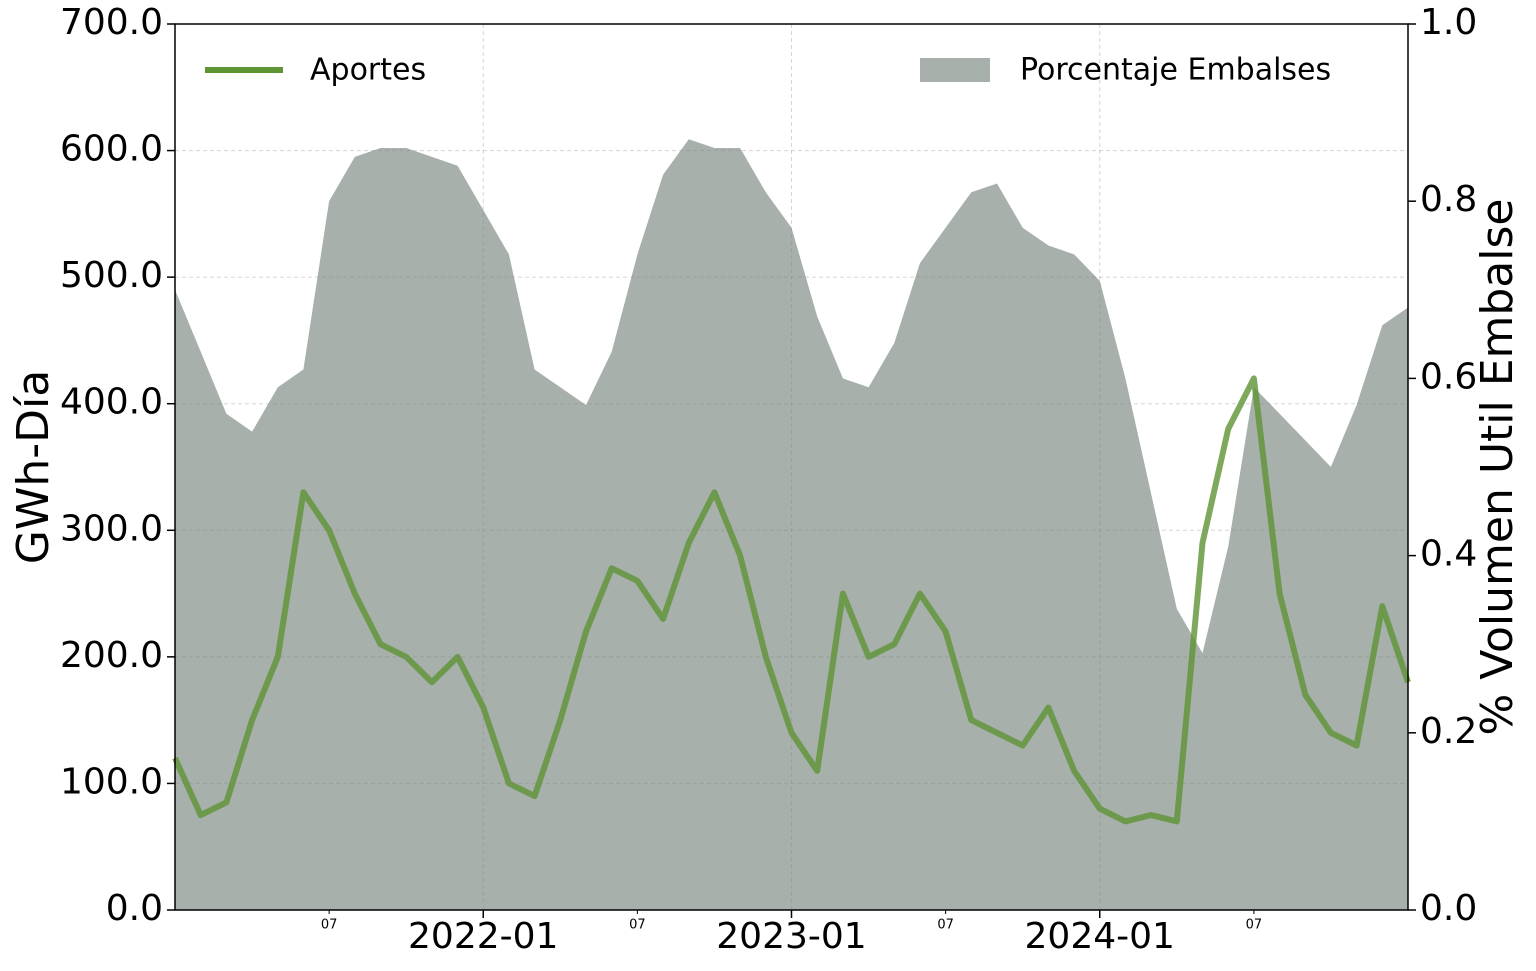  I want to click on y-tick-label: 0.0, so click(134, 908).